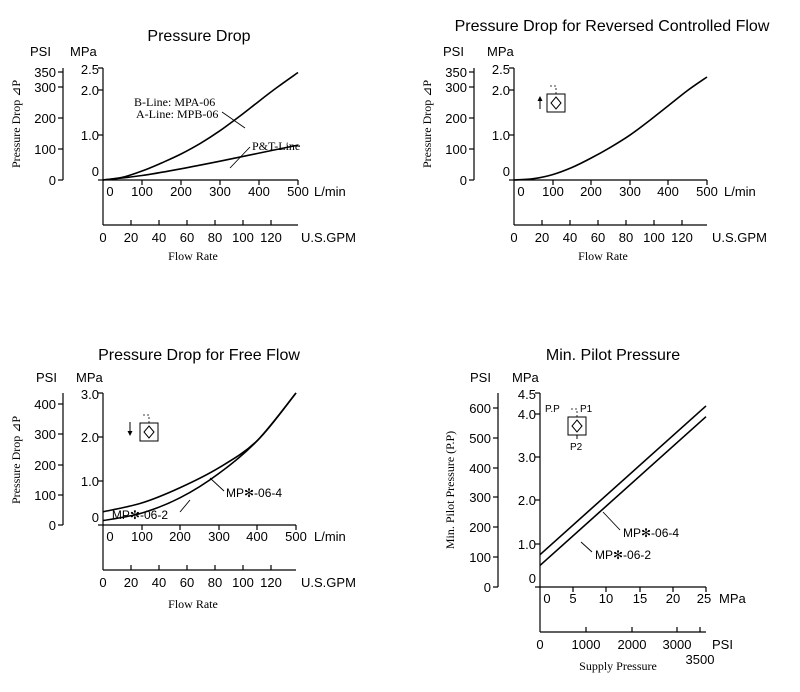  Describe the element at coordinates (200, 162) in the screenshot. I see `chart1-series-pt-line` at that location.